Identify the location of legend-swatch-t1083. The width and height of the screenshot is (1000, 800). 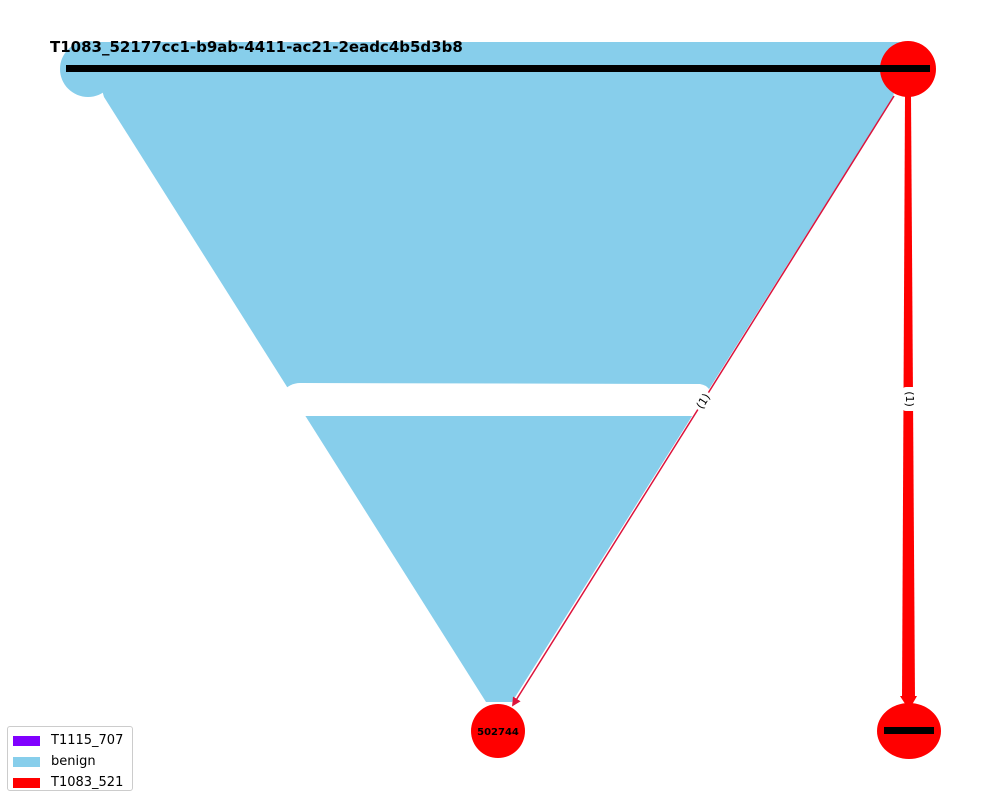
(26, 783).